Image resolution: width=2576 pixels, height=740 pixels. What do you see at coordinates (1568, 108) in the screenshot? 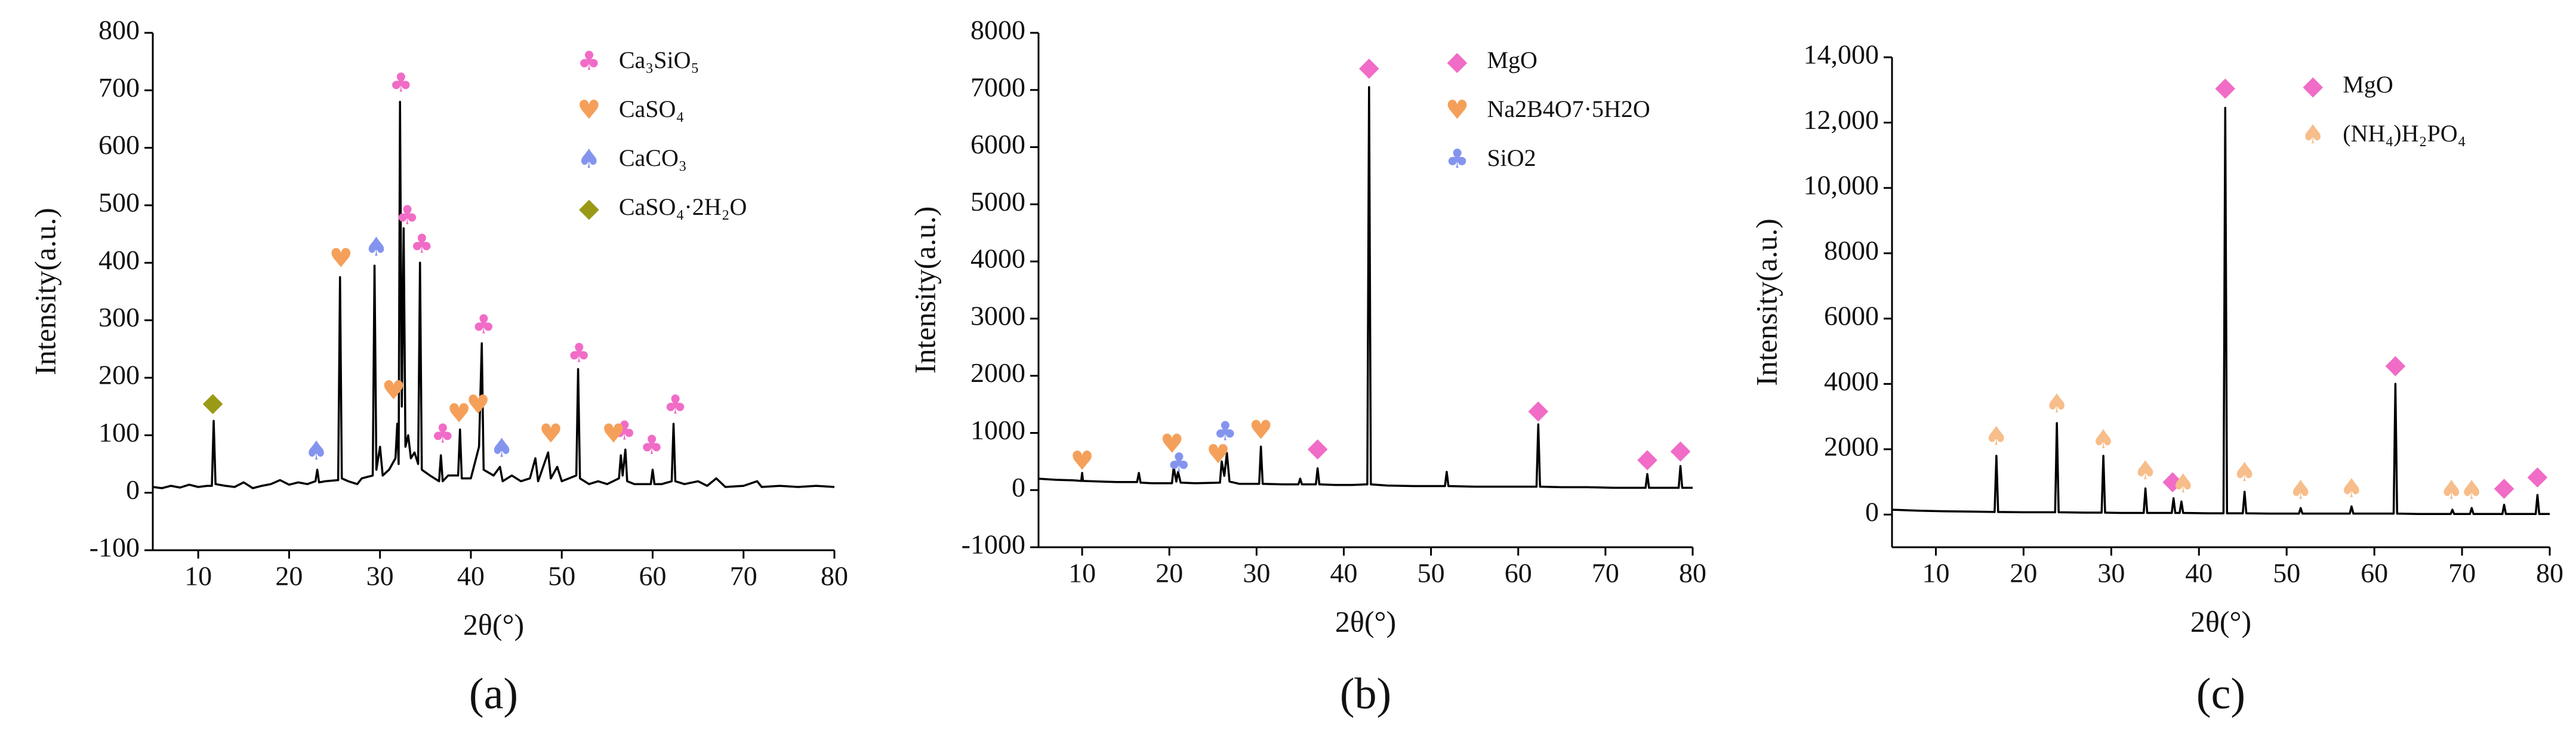
I see `legend-label: Na2B4O7·5H2O` at bounding box center [1568, 108].